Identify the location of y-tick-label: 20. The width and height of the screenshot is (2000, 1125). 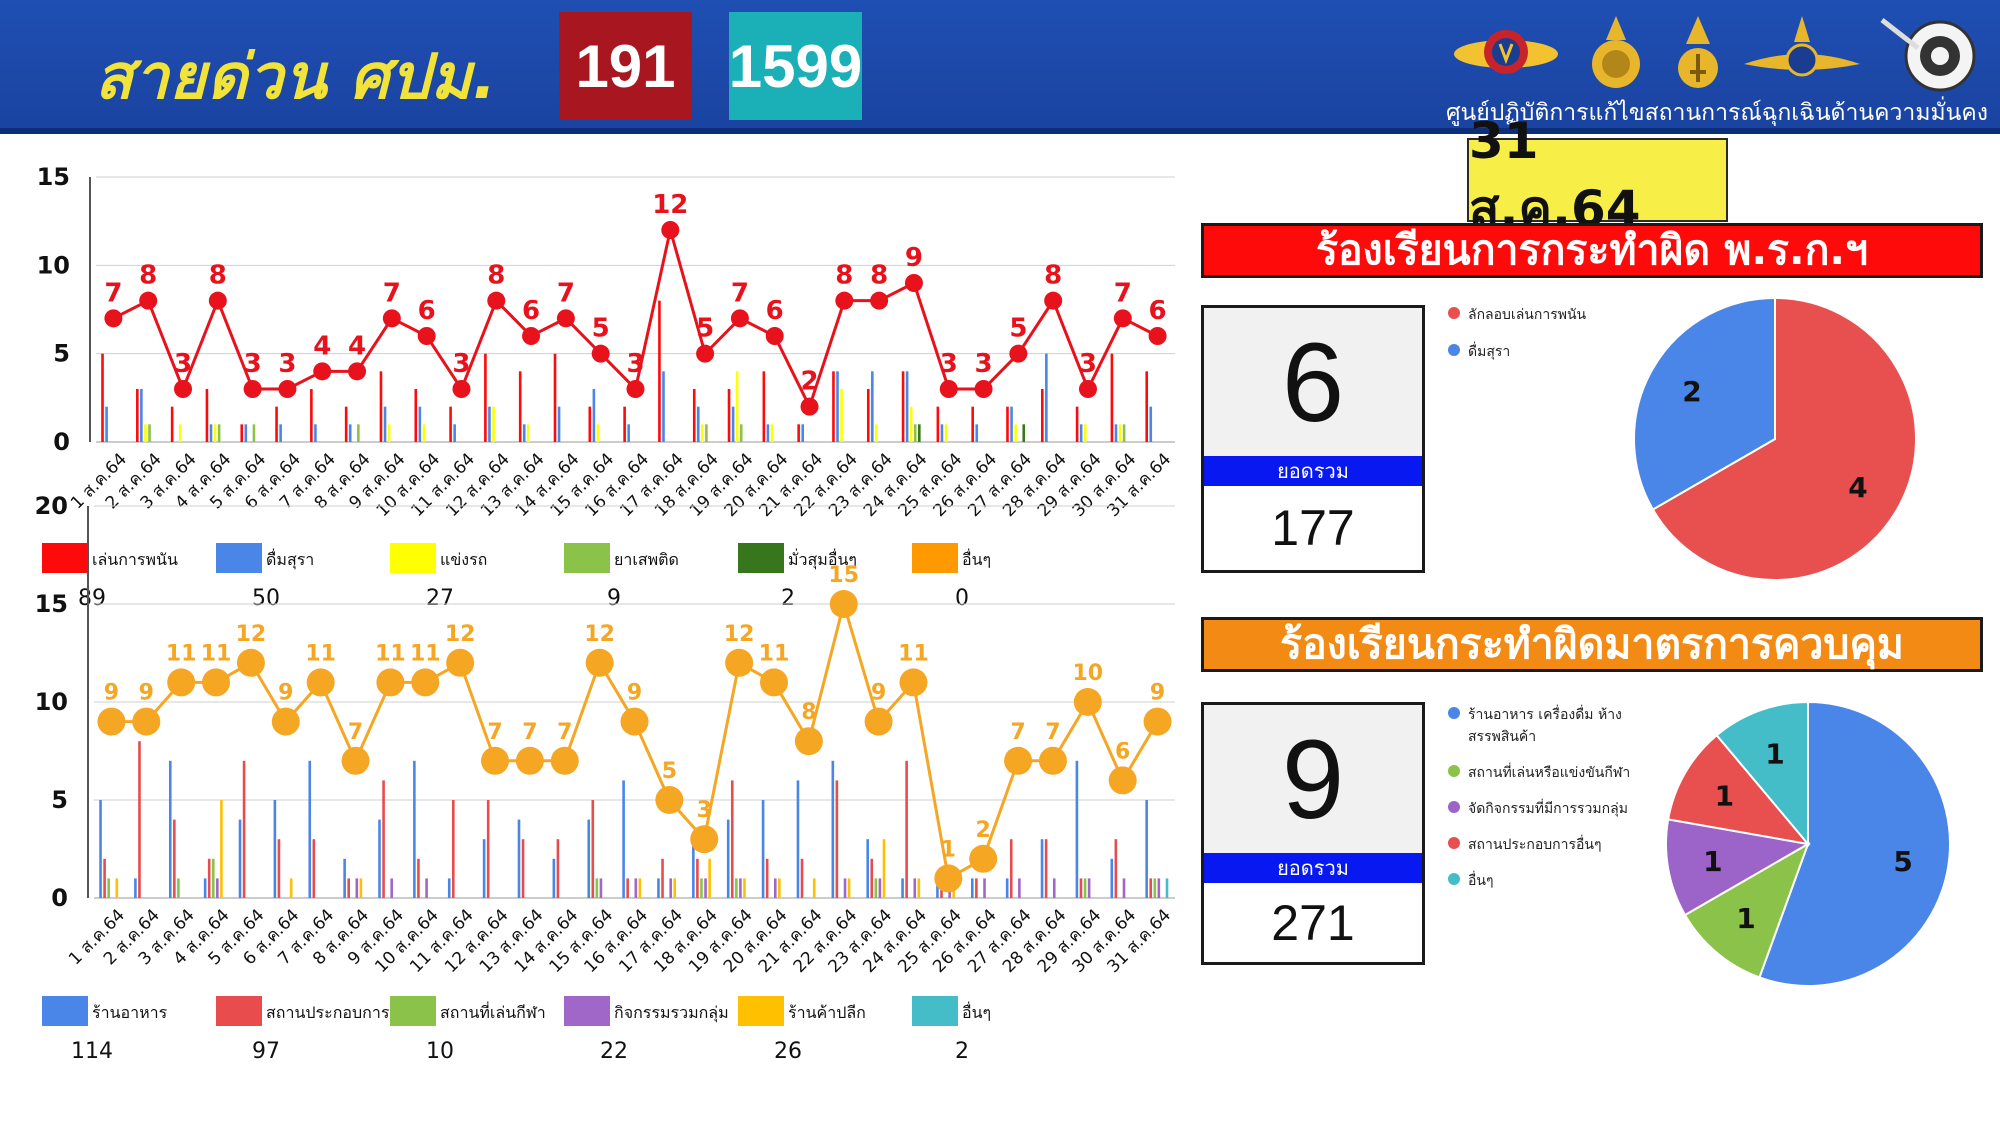
(51, 506).